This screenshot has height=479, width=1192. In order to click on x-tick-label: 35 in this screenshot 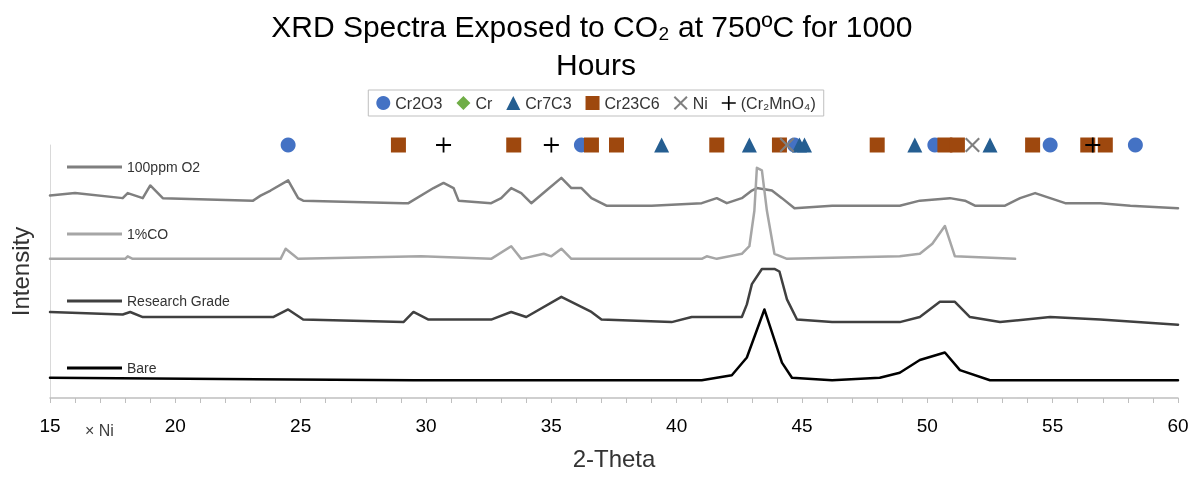, I will do `click(551, 425)`.